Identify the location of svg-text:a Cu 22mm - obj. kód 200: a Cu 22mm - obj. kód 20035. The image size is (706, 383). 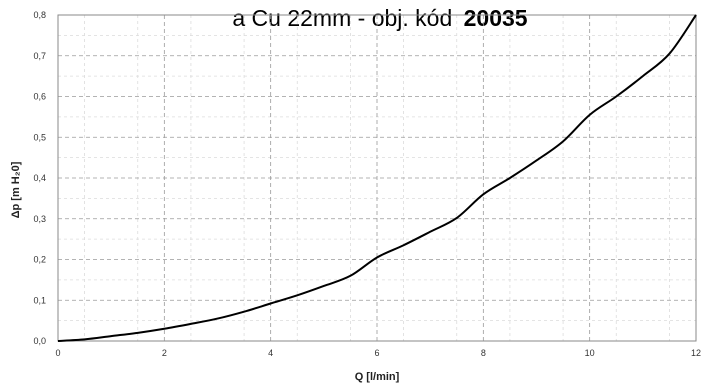
(379, 18).